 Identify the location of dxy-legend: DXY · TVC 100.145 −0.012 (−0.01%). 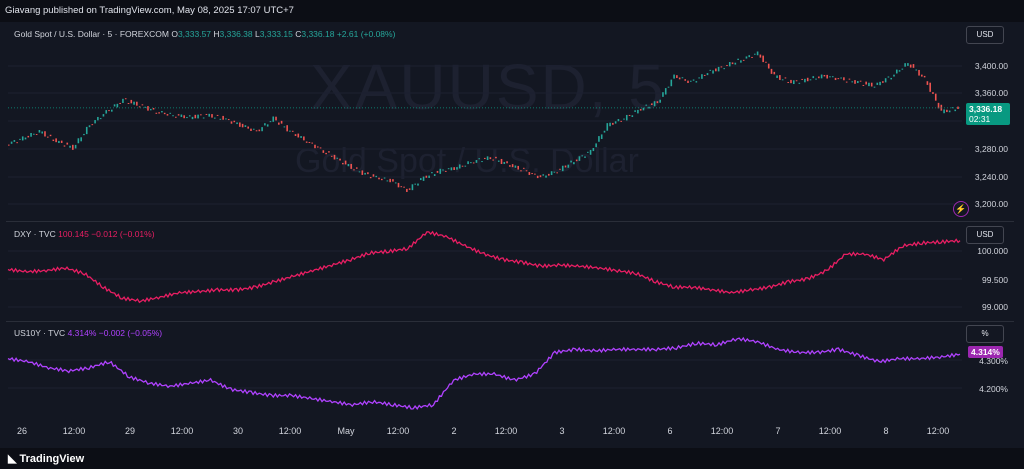
(84, 234).